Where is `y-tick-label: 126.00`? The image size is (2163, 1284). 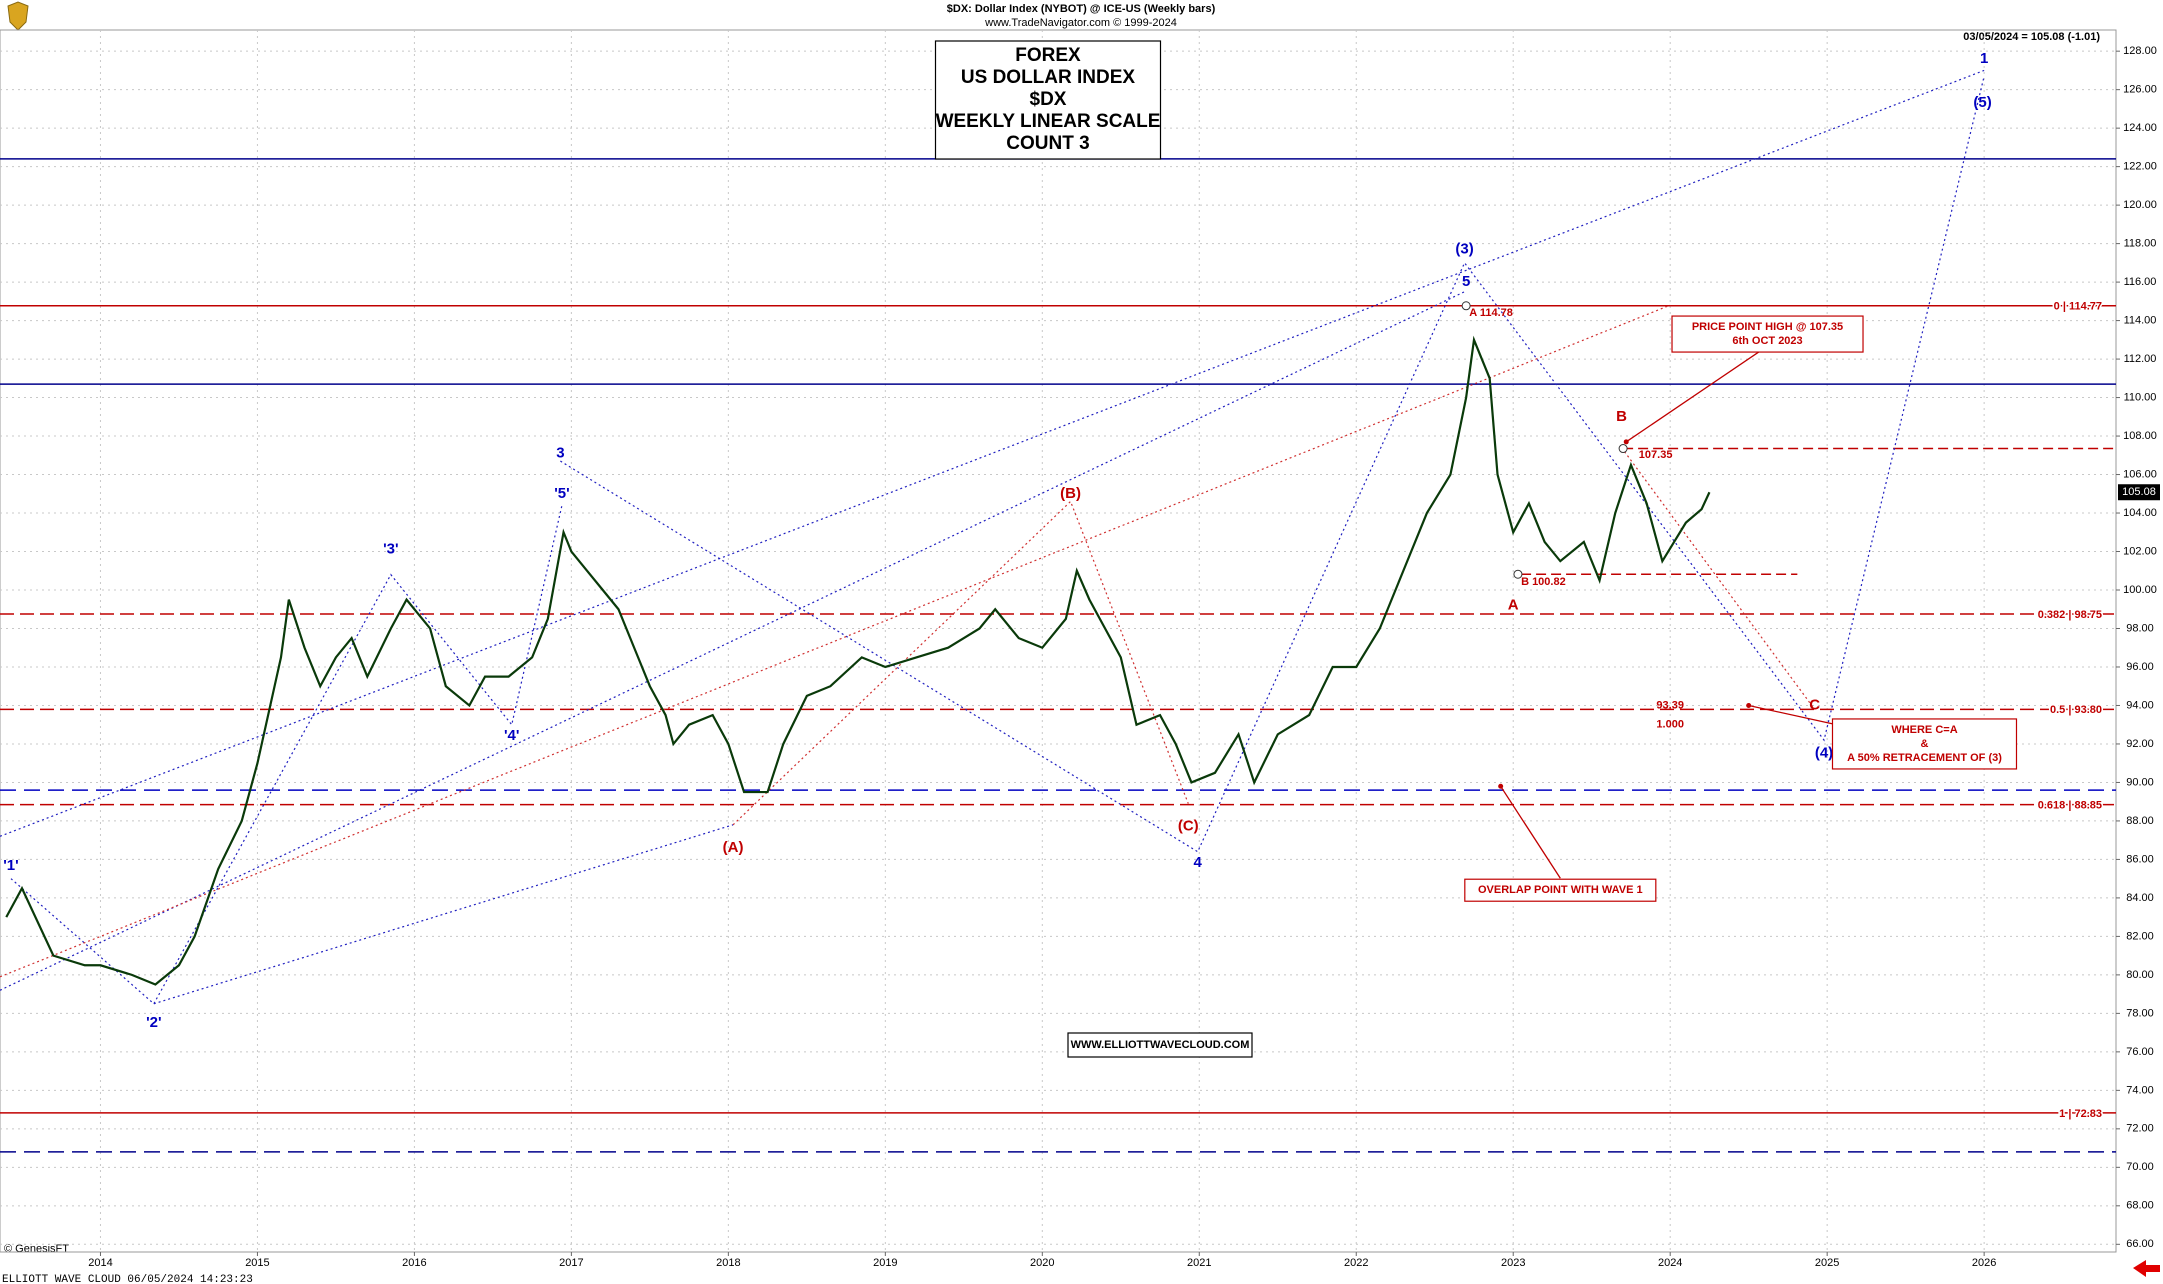
y-tick-label: 126.00 is located at coordinates (2140, 90).